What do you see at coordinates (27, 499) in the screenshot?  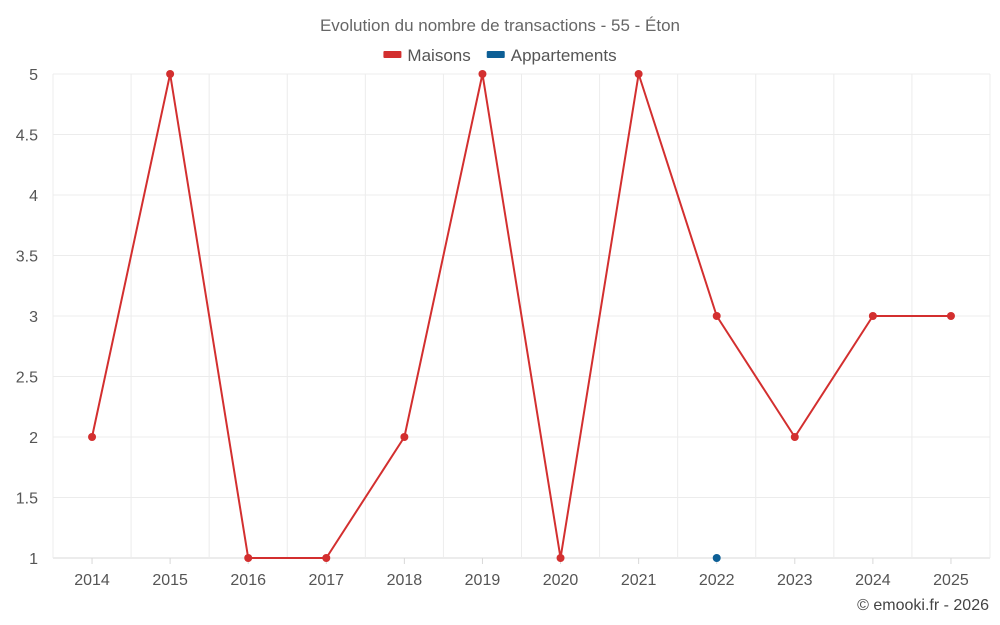 I see `y-tick-label: 1.5` at bounding box center [27, 499].